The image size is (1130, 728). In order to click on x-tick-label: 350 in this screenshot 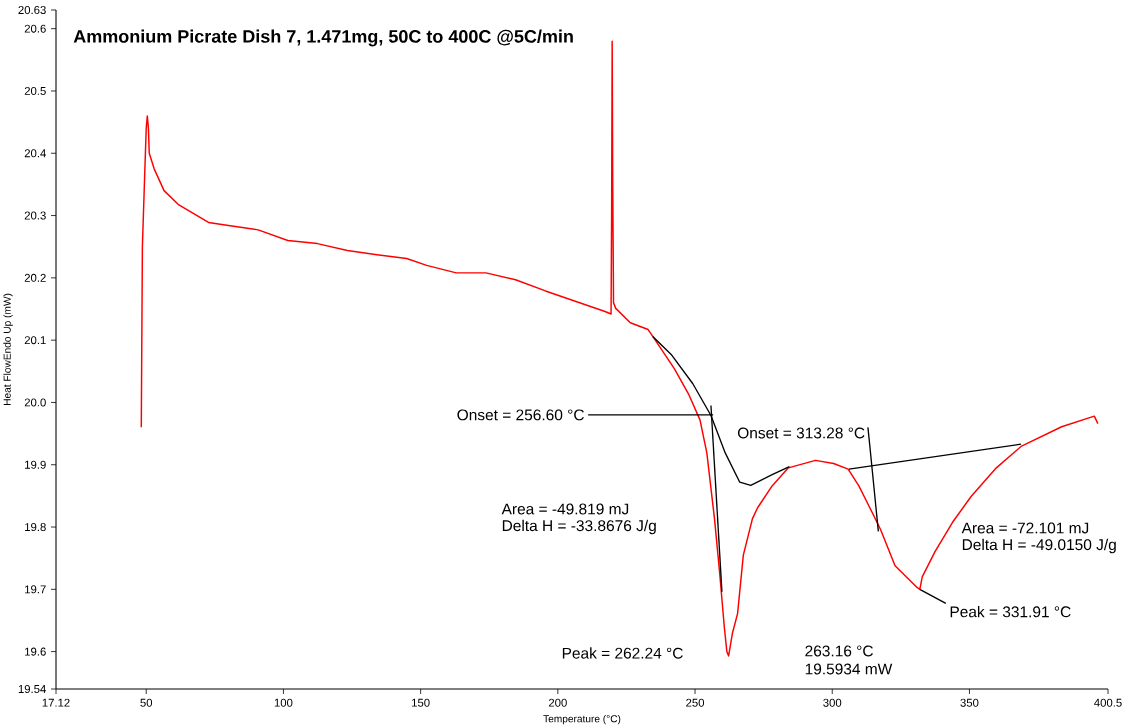, I will do `click(969, 702)`.